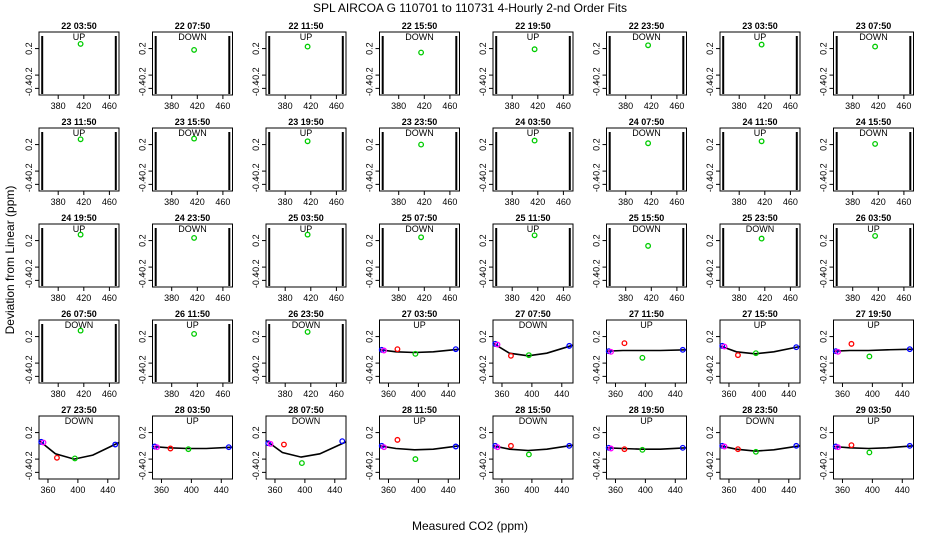  I want to click on panel-title: 22 11:50, so click(305, 26).